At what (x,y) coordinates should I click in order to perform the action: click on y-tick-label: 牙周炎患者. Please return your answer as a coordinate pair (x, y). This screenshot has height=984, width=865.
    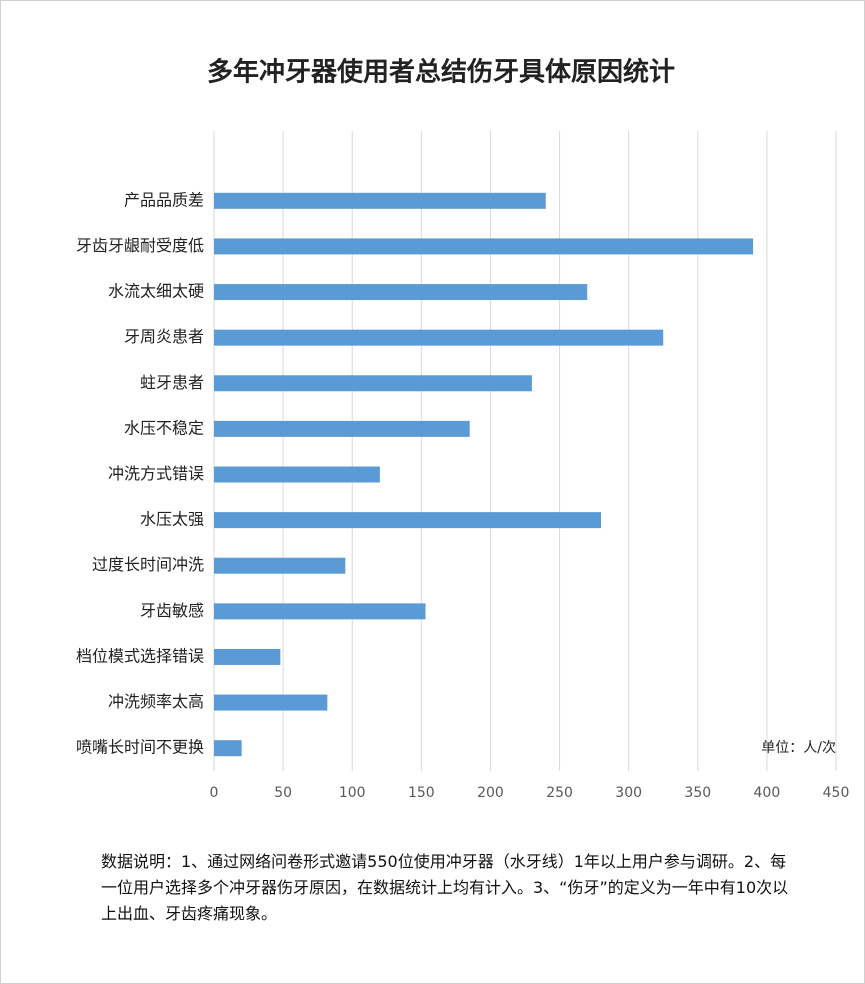
    Looking at the image, I should click on (164, 336).